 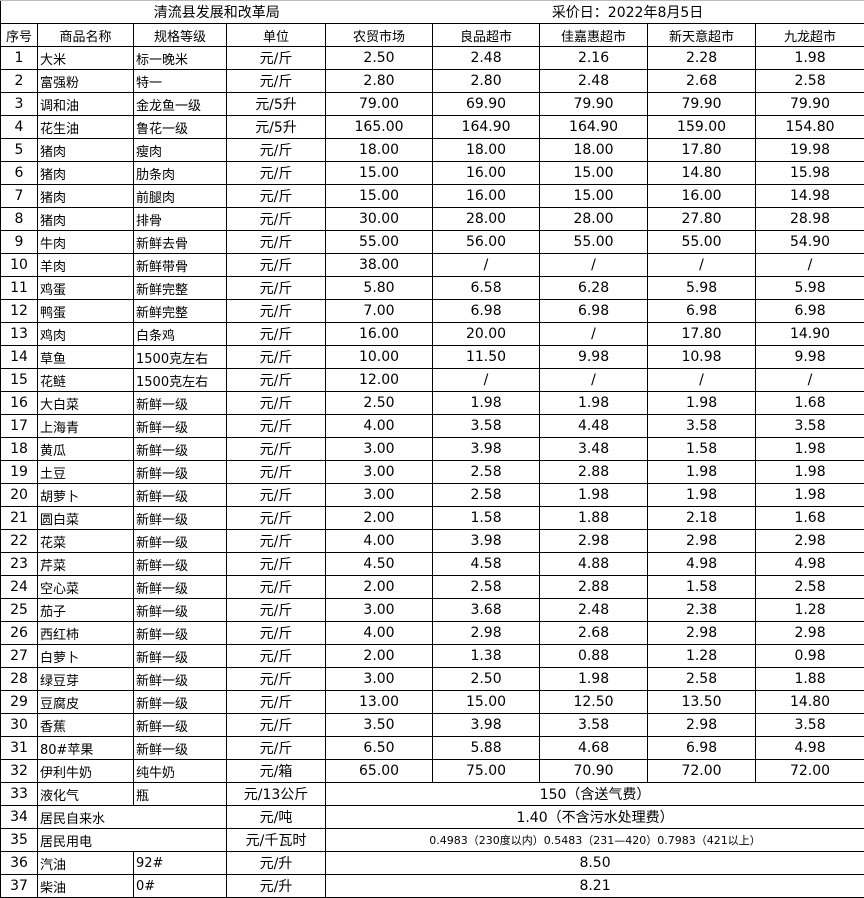 I want to click on item-unit: 元/5升, so click(x=276, y=104).